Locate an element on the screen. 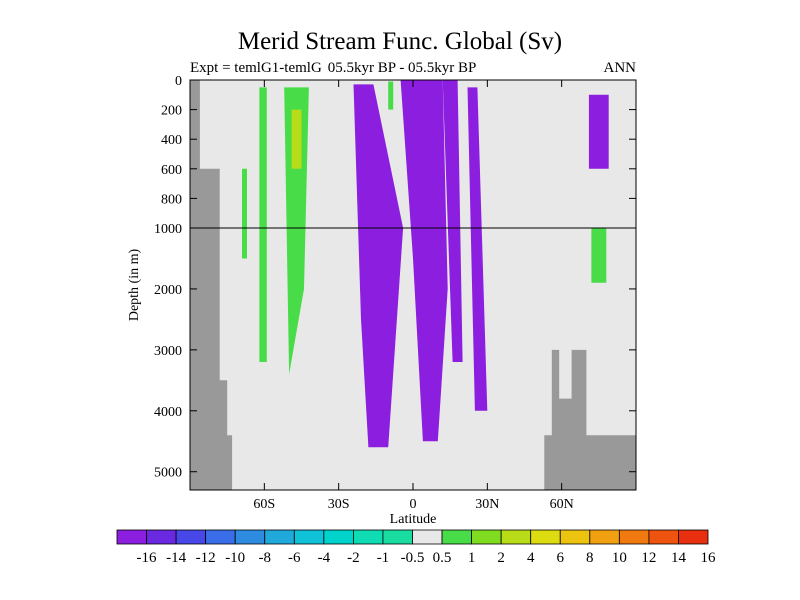 This screenshot has height=600, width=800. colorbar-label: -8 is located at coordinates (265, 558).